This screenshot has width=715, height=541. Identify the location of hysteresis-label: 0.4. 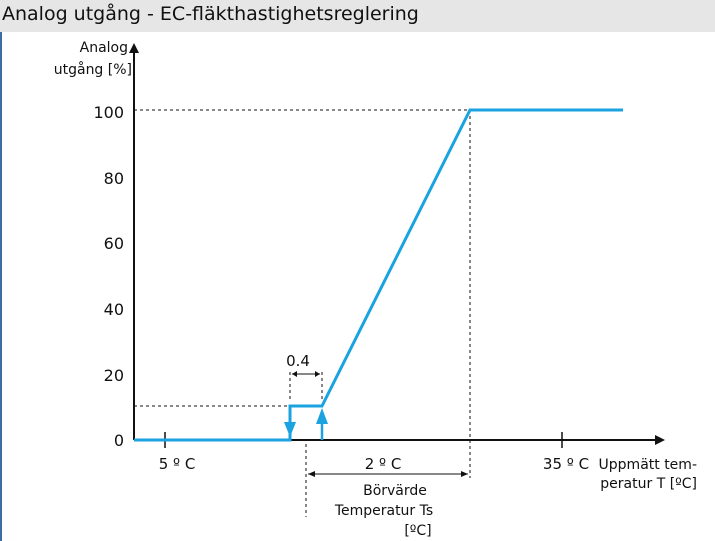
(298, 361).